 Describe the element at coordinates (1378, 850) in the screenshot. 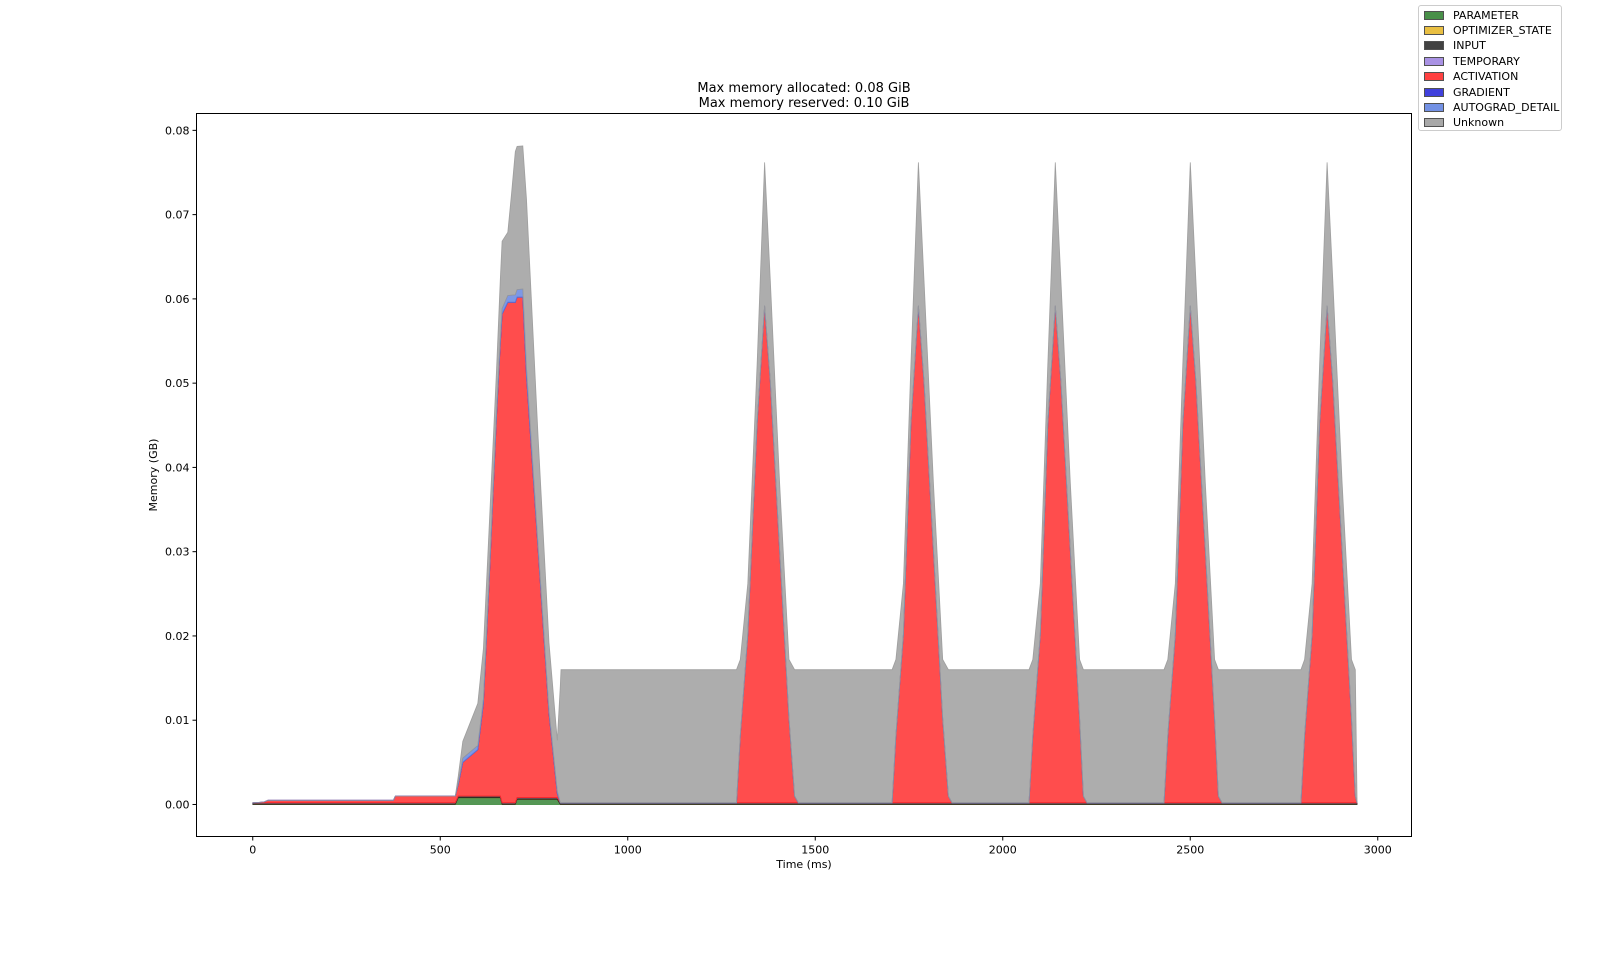

I see `x-tick-label: 3000` at that location.